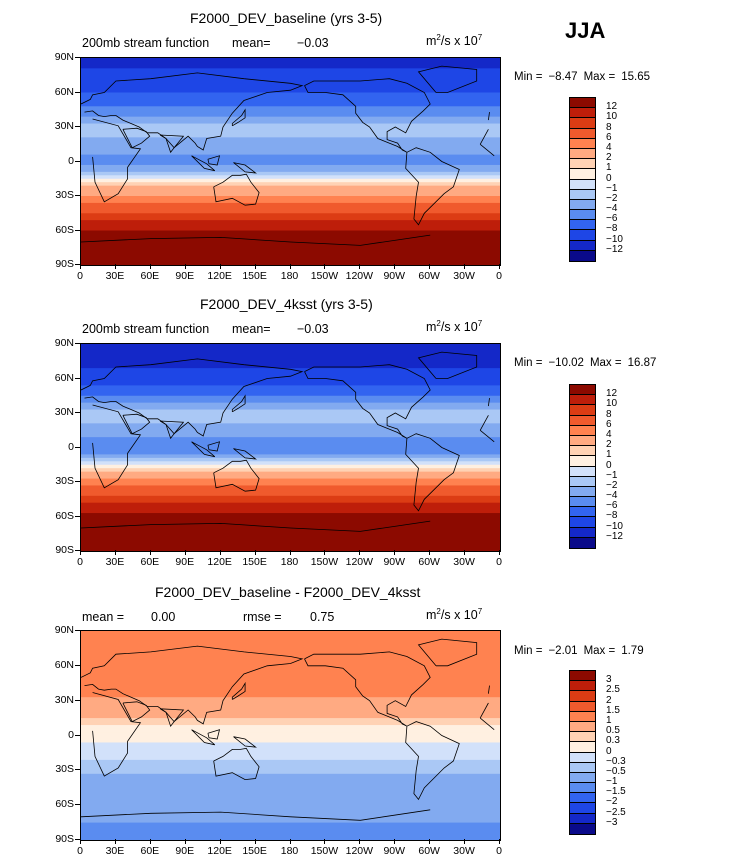 This screenshot has height=866, width=733. What do you see at coordinates (582, 651) in the screenshot?
I see `min-max-readout: Min = −2.01 Max = 1.79` at bounding box center [582, 651].